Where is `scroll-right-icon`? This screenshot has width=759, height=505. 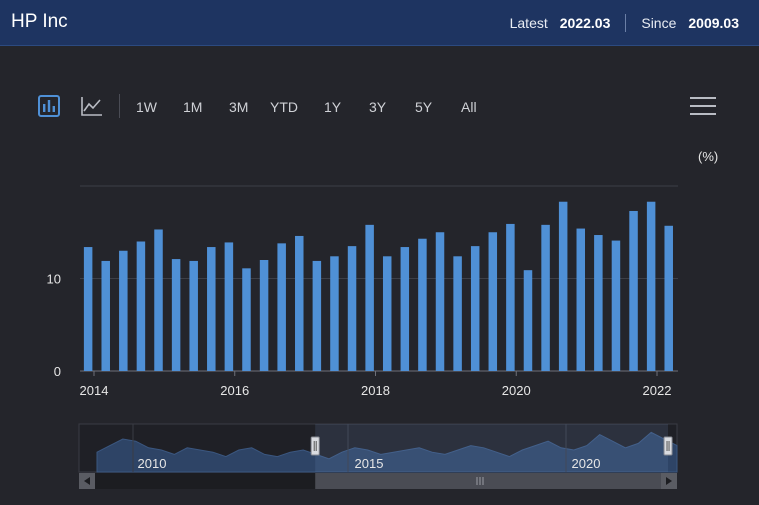
scroll-right-icon is located at coordinates (669, 481).